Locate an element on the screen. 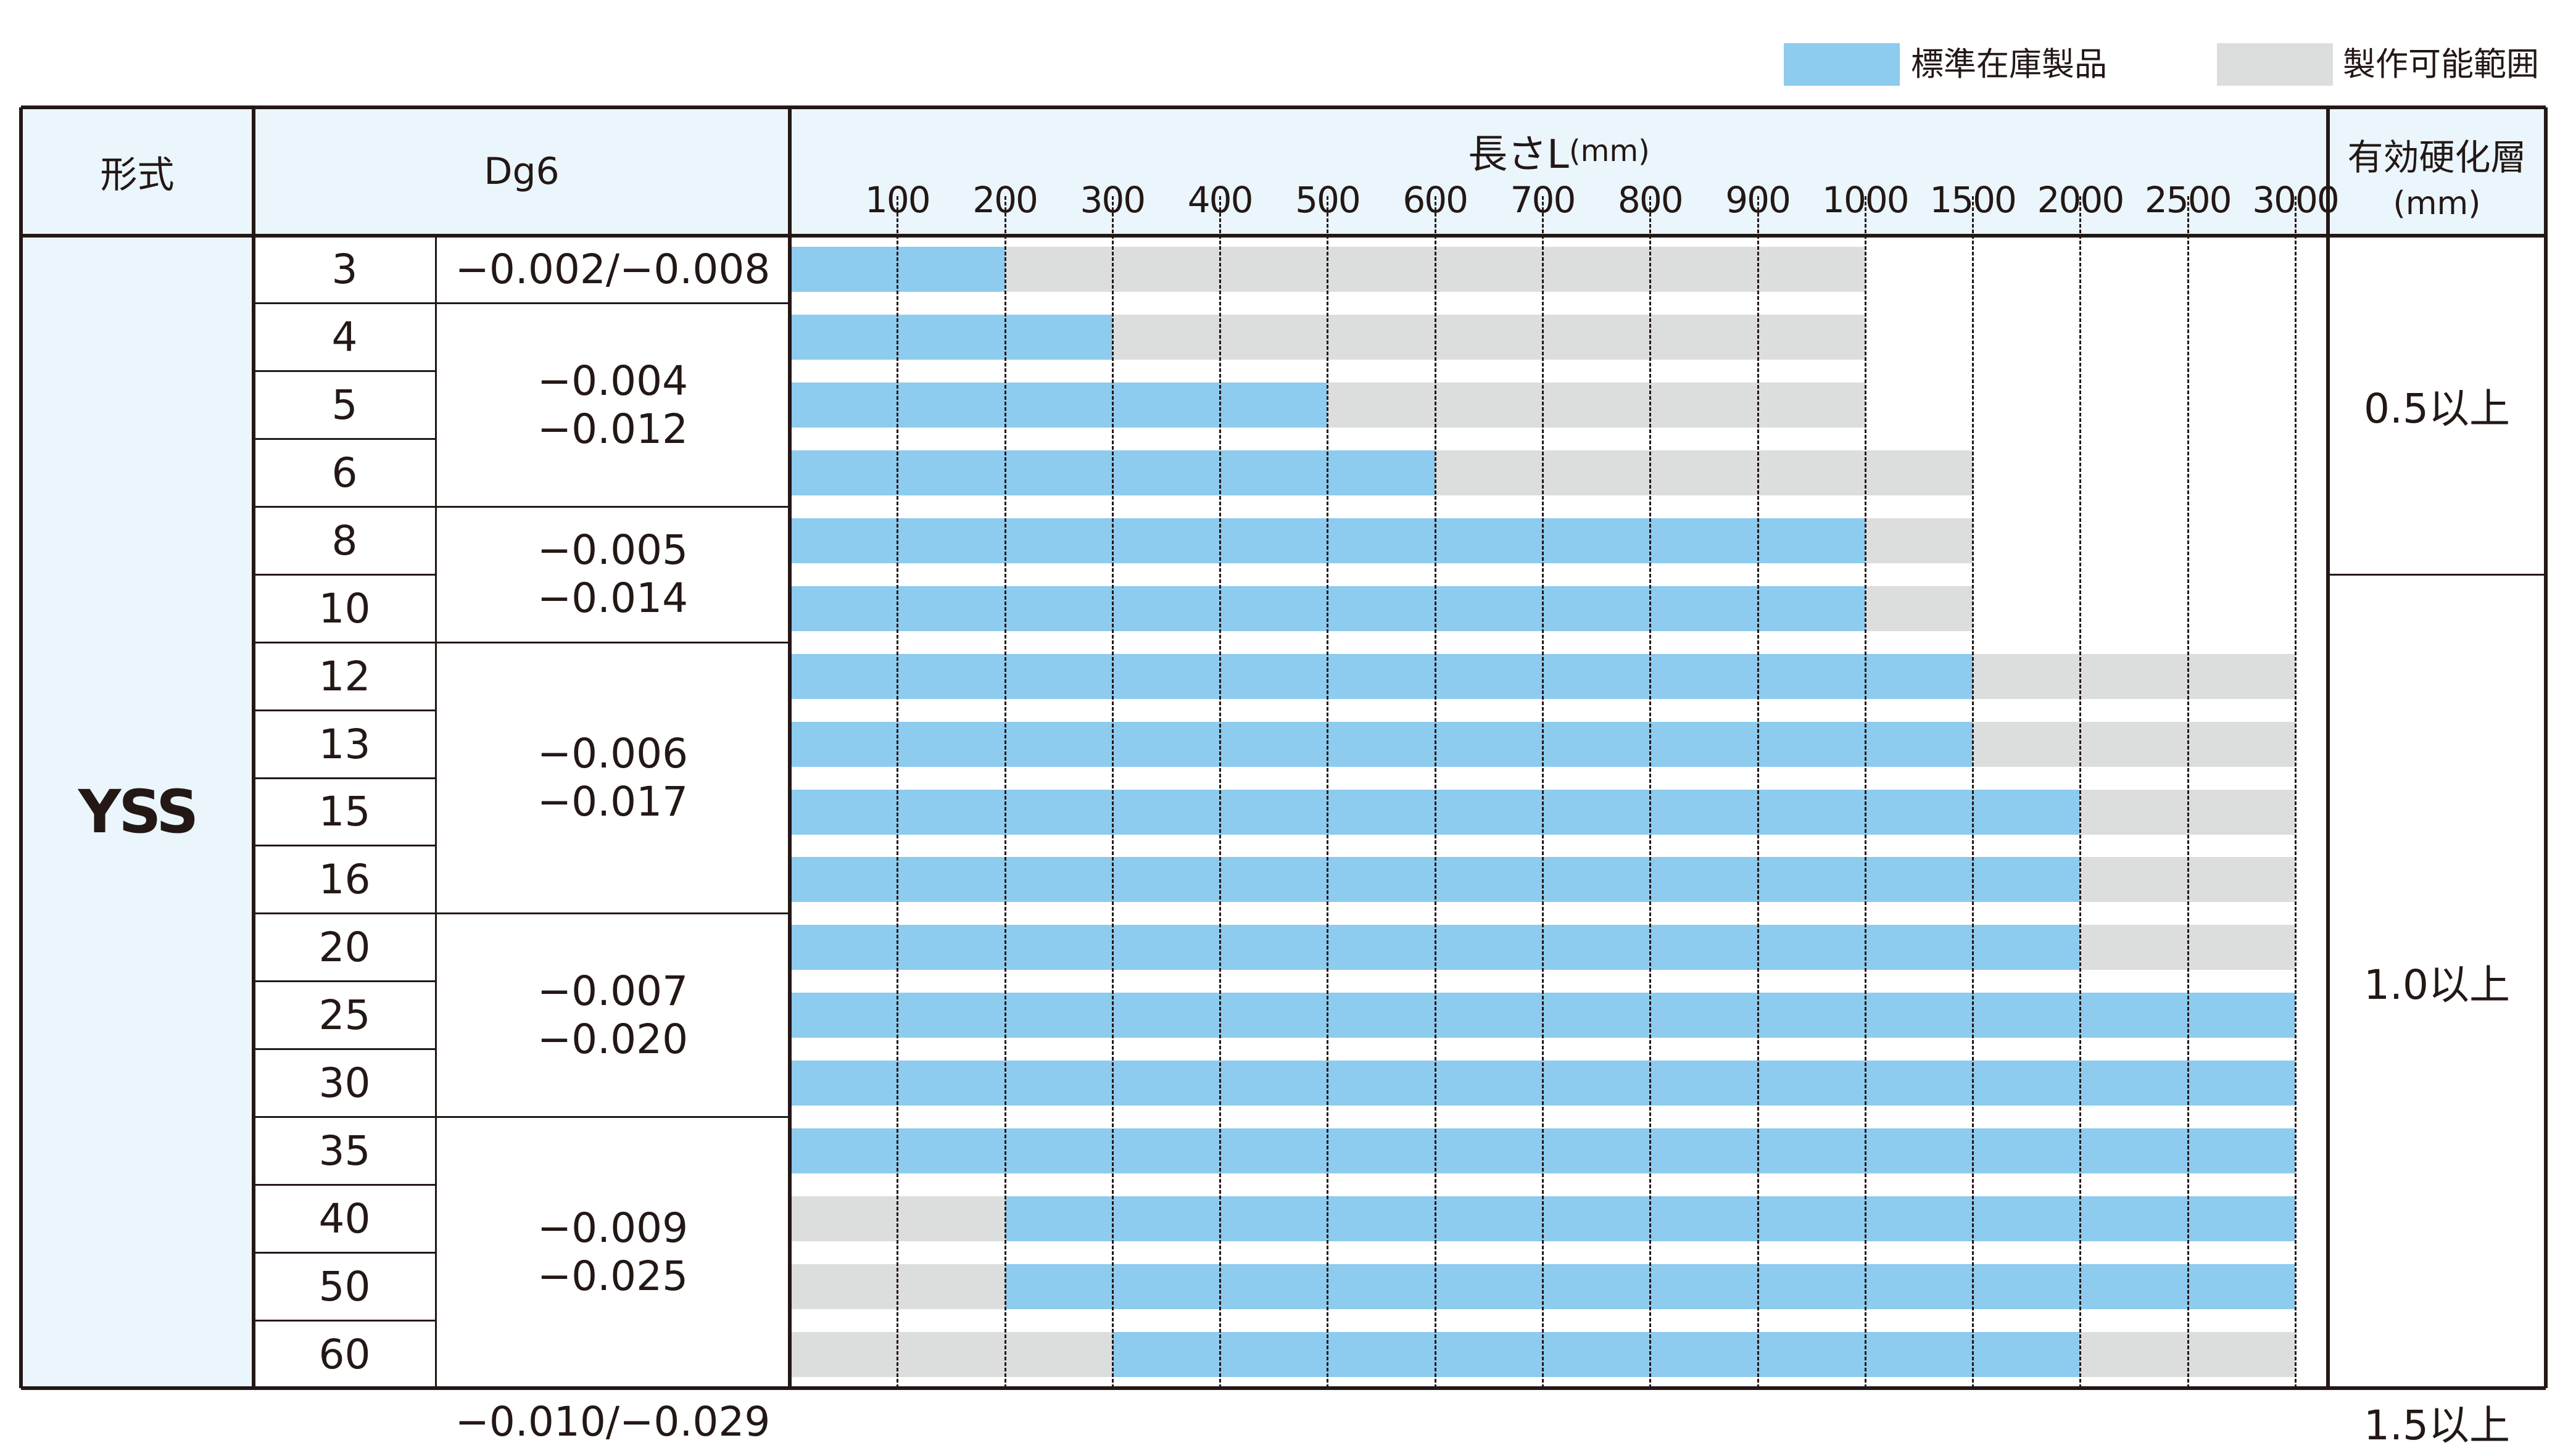 This screenshot has height=1456, width=2568. diameter-cell: 20 is located at coordinates (344, 948).